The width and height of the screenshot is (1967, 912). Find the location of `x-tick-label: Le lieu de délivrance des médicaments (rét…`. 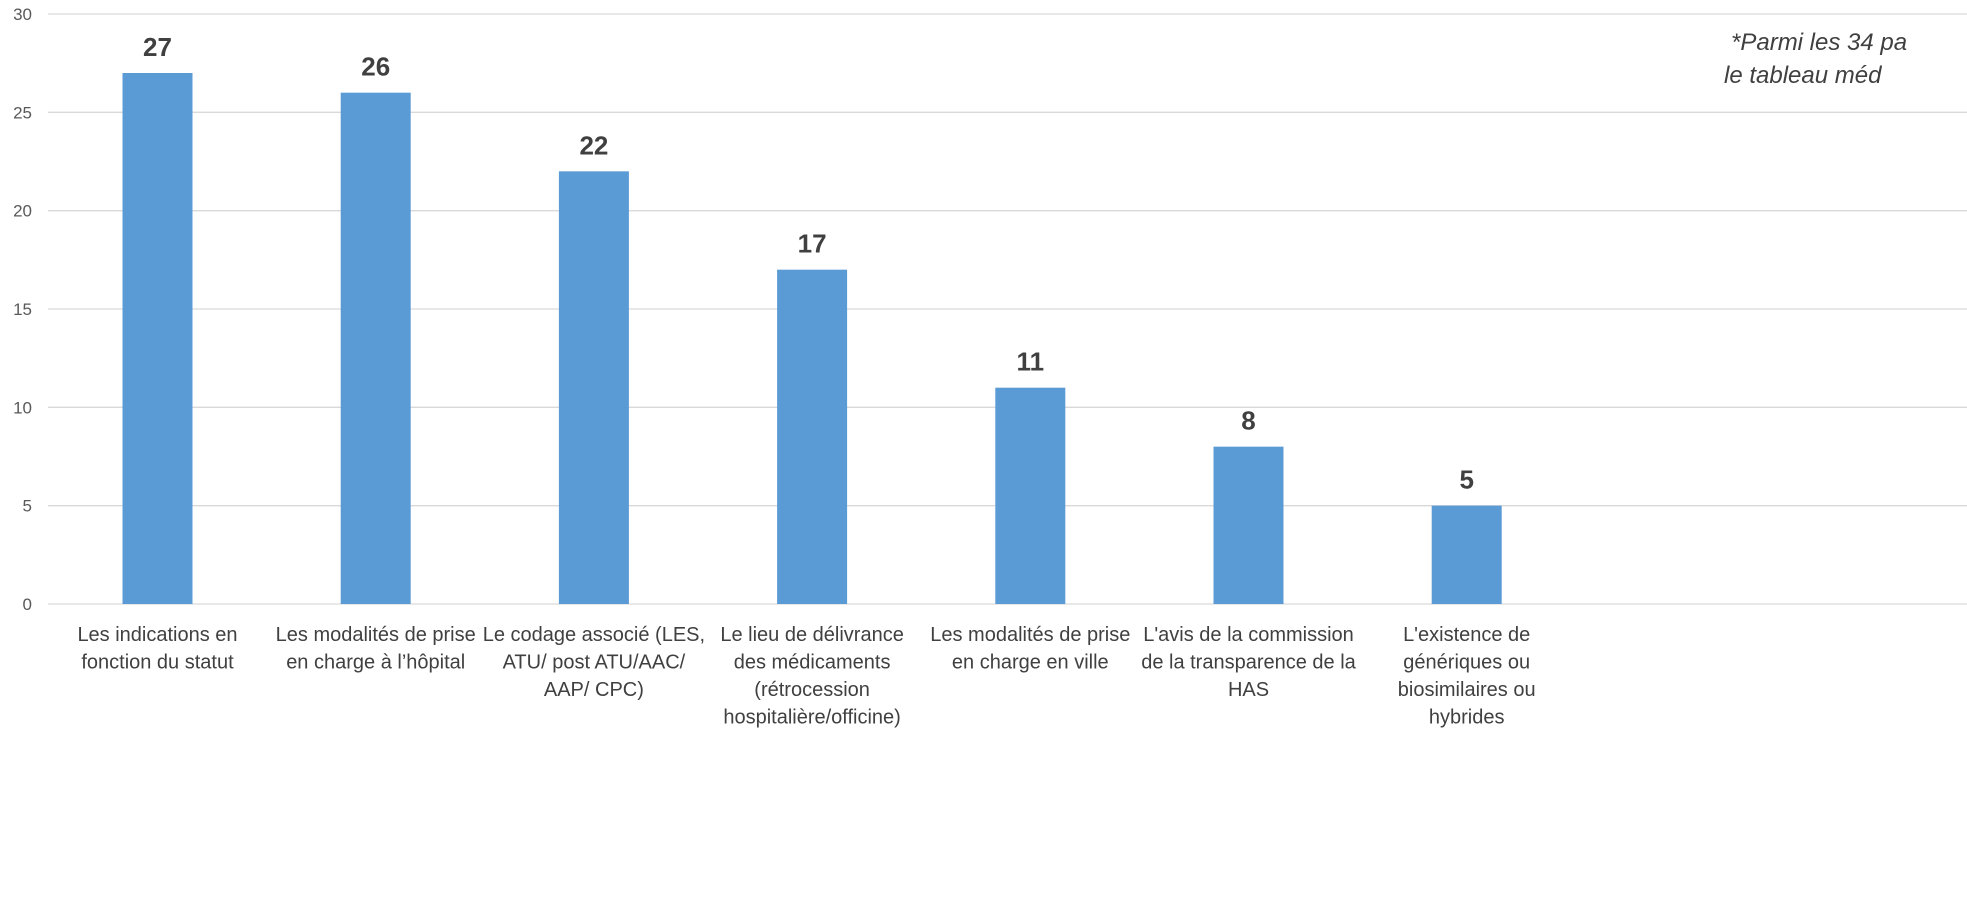

x-tick-label: Le lieu de délivrance des médicaments (rét… is located at coordinates (811, 676).